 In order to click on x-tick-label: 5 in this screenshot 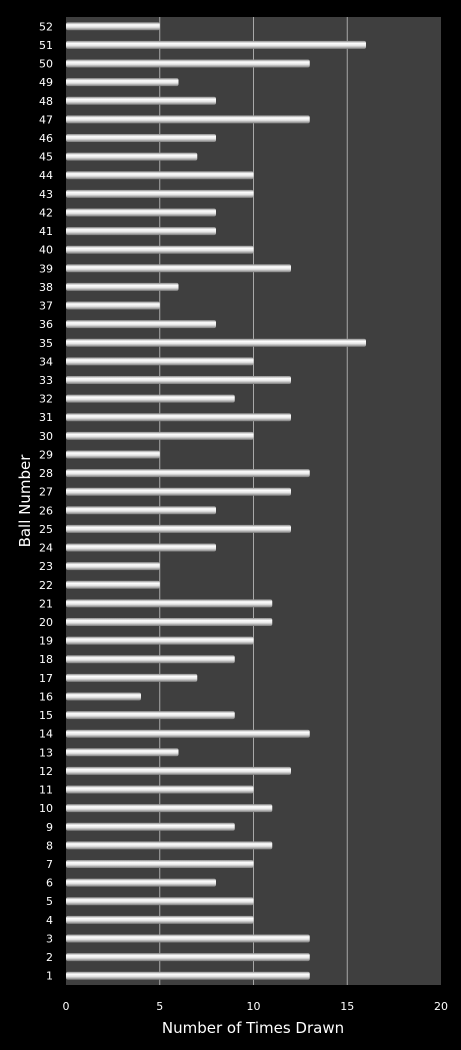, I will do `click(159, 1006)`.